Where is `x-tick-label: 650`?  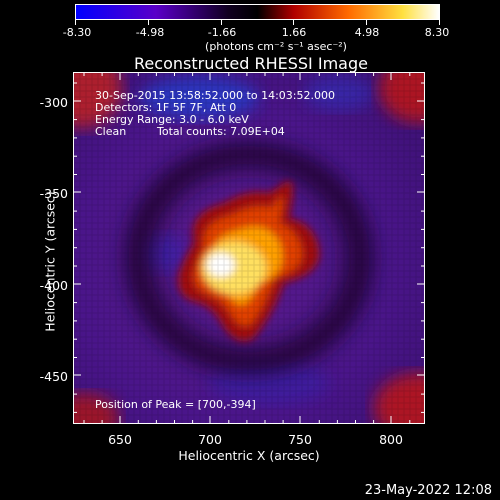
x-tick-label: 650 is located at coordinates (120, 439).